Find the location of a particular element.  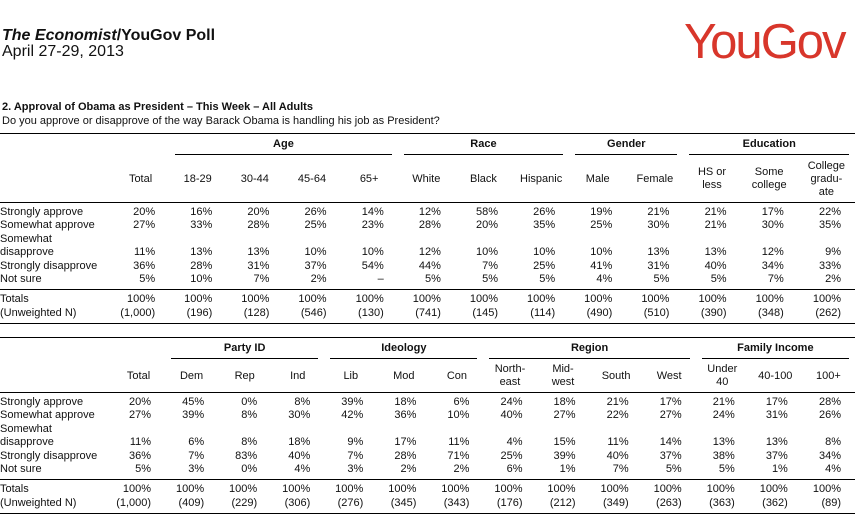

column-header: 30-44 is located at coordinates (255, 179).